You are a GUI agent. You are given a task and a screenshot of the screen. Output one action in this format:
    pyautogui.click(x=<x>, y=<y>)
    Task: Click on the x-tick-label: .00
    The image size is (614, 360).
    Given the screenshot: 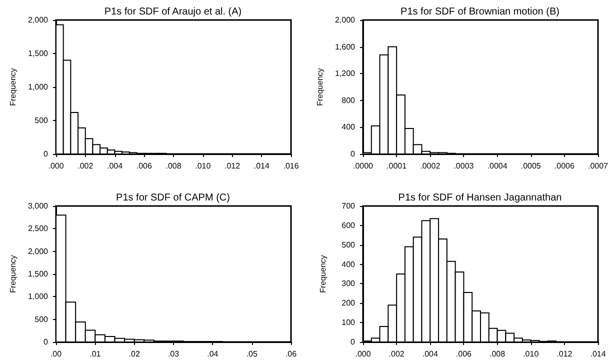 What is the action you would take?
    pyautogui.click(x=56, y=354)
    